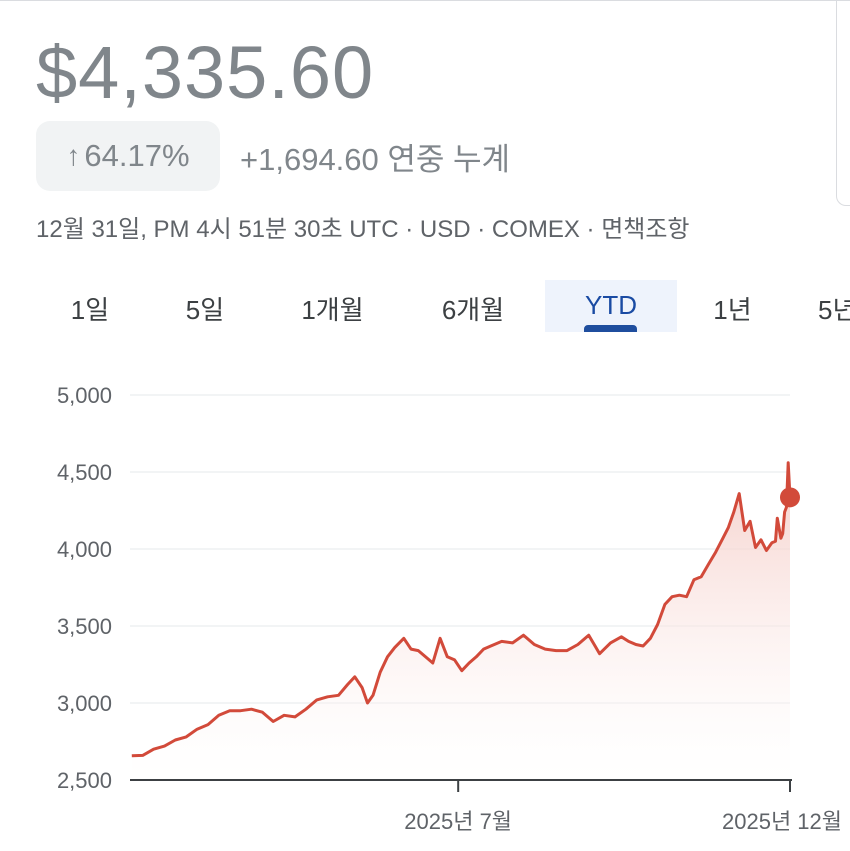 The width and height of the screenshot is (850, 851). Describe the element at coordinates (623, 807) in the screenshot. I see `x-axis: 2025년 7월 2025년 12월` at that location.